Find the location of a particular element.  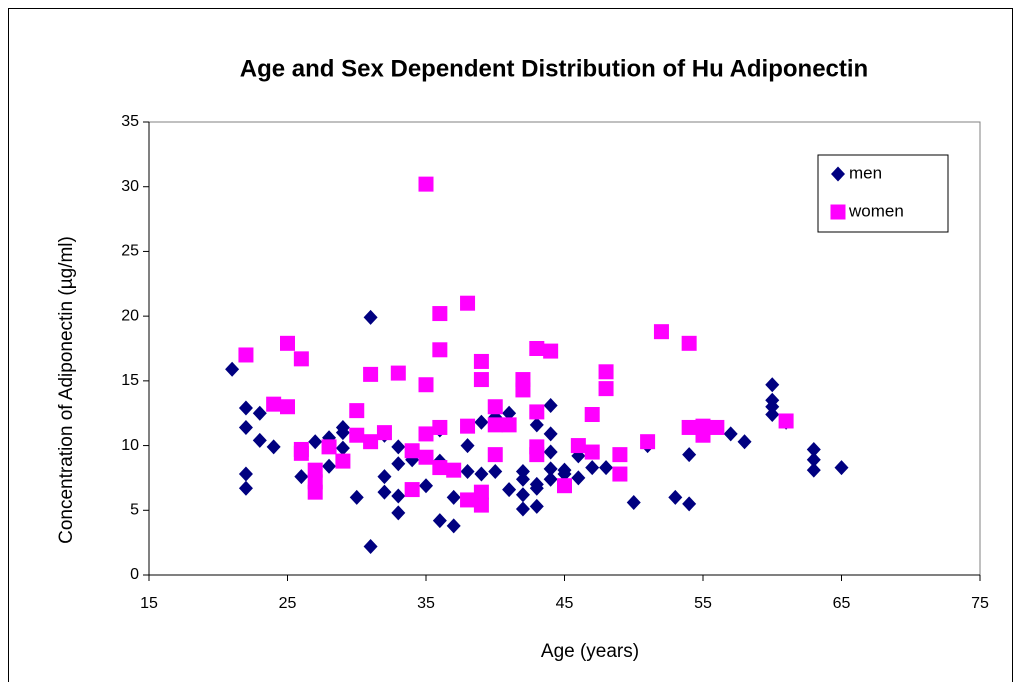

x-tick-label: 25 is located at coordinates (288, 603).